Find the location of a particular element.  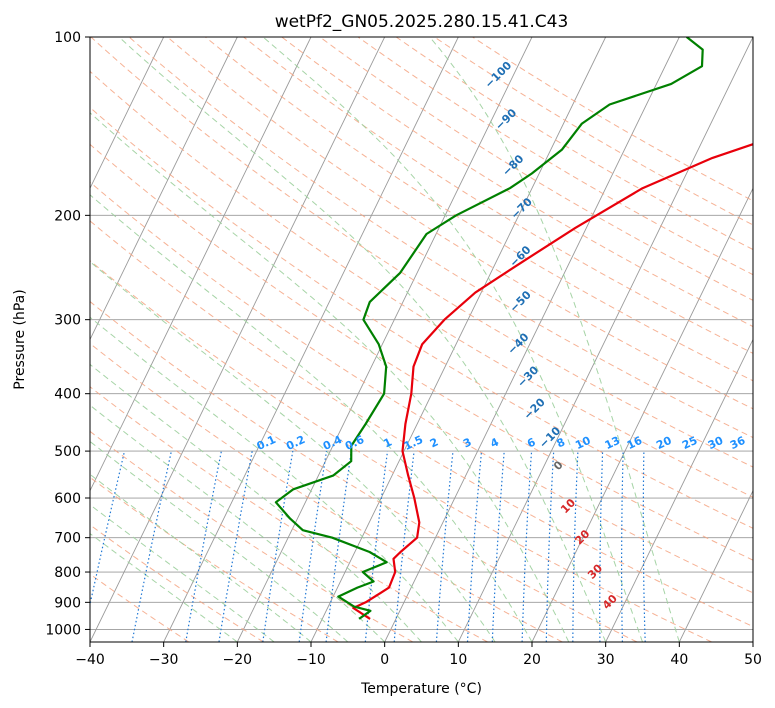

chart-title: wetPf2_GN05.2025.280.15.41.C43 is located at coordinates (422, 22).